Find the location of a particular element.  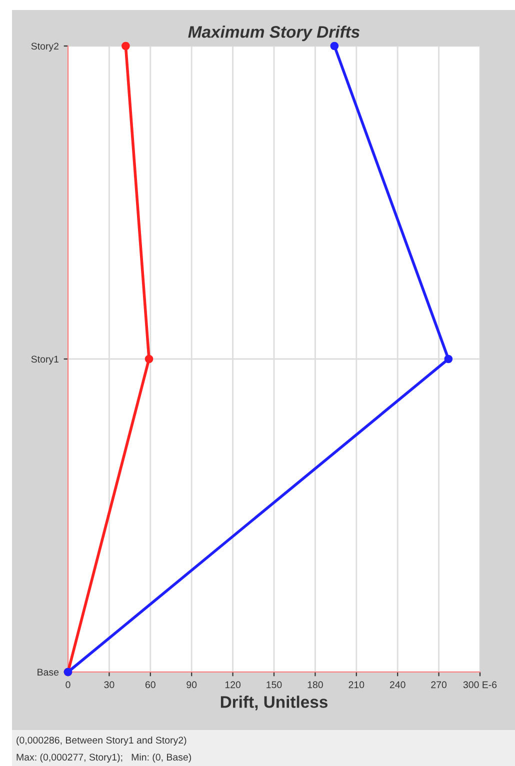

x-tick-label: 150 is located at coordinates (274, 684).